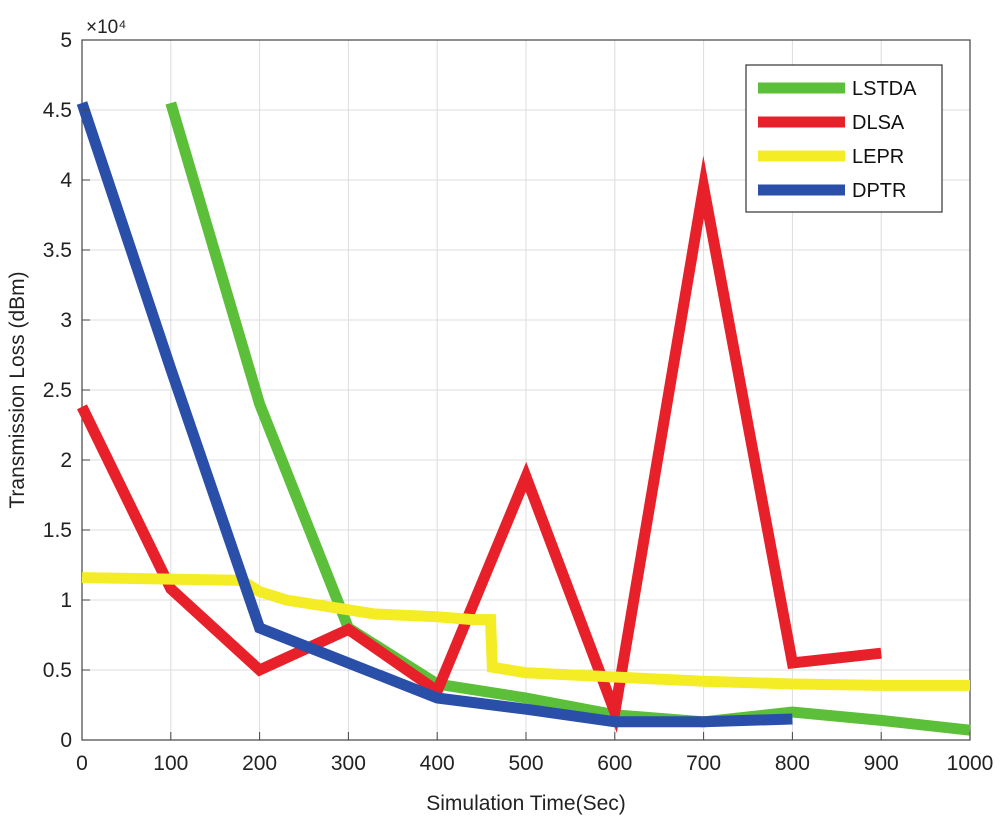  What do you see at coordinates (170, 763) in the screenshot?
I see `x-tick-label: 100` at bounding box center [170, 763].